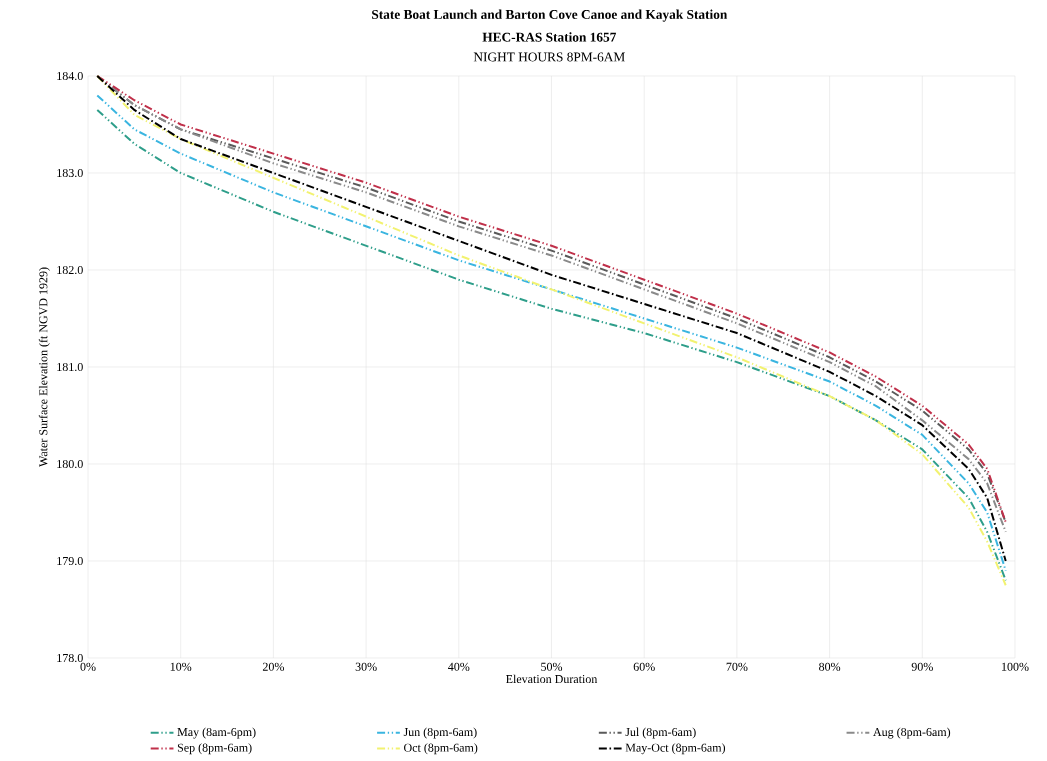  What do you see at coordinates (1015, 666) in the screenshot?
I see `x-tick-label: 100%` at bounding box center [1015, 666].